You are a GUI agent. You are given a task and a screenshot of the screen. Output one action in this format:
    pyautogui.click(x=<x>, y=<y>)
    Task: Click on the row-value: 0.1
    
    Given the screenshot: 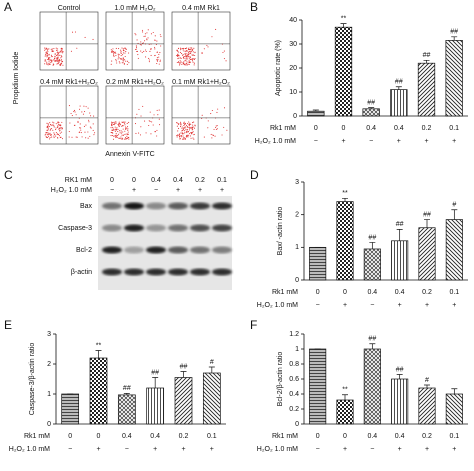 What is the action you would take?
    pyautogui.click(x=454, y=436)
    